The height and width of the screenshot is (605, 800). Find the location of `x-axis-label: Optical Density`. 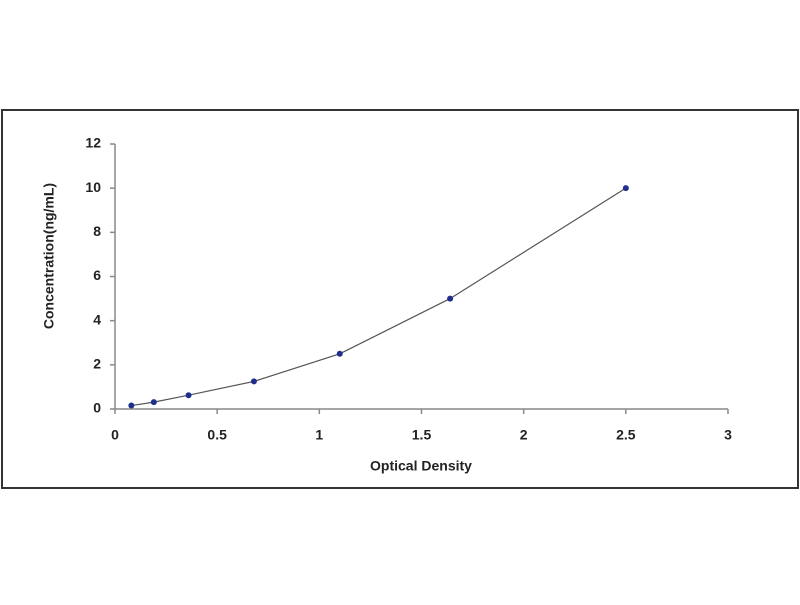

x-axis-label: Optical Density is located at coordinates (421, 466).